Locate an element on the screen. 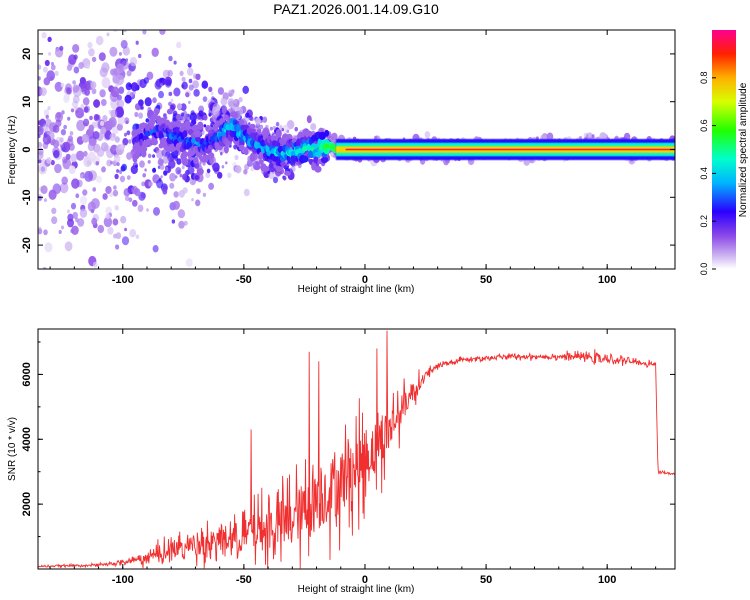  snr-x-tick-label: 100 is located at coordinates (607, 580).